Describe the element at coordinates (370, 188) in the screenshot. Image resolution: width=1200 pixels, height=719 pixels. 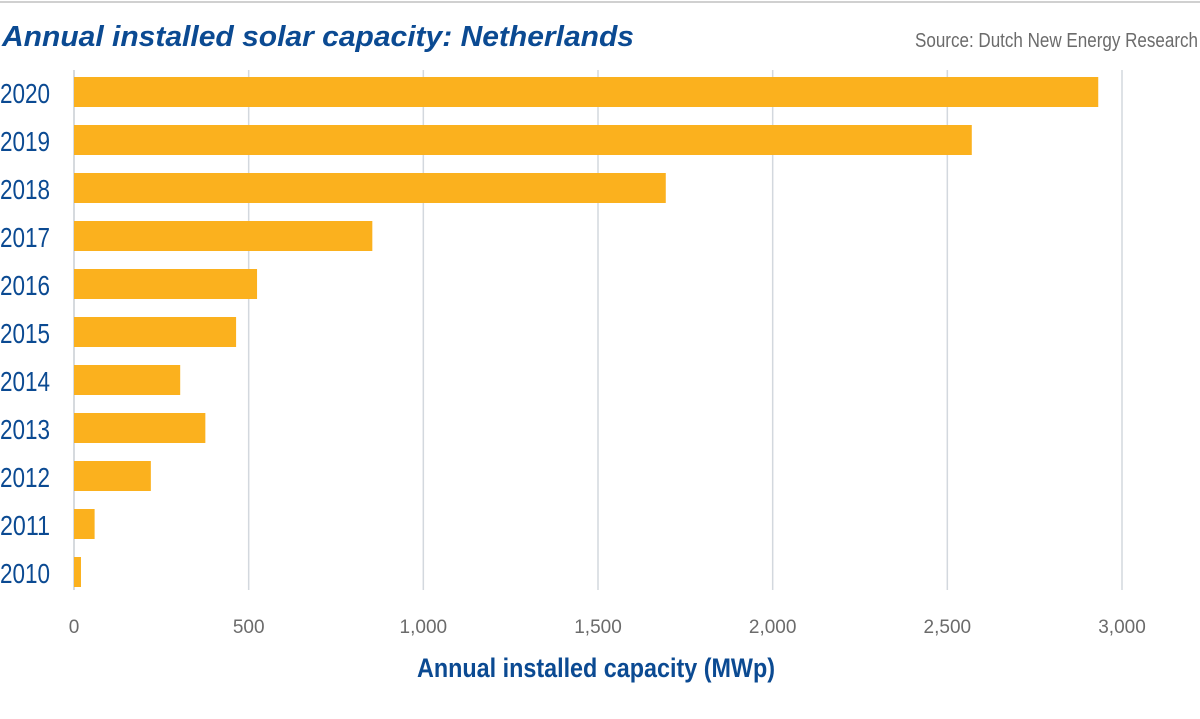
I see `bar-2018` at that location.